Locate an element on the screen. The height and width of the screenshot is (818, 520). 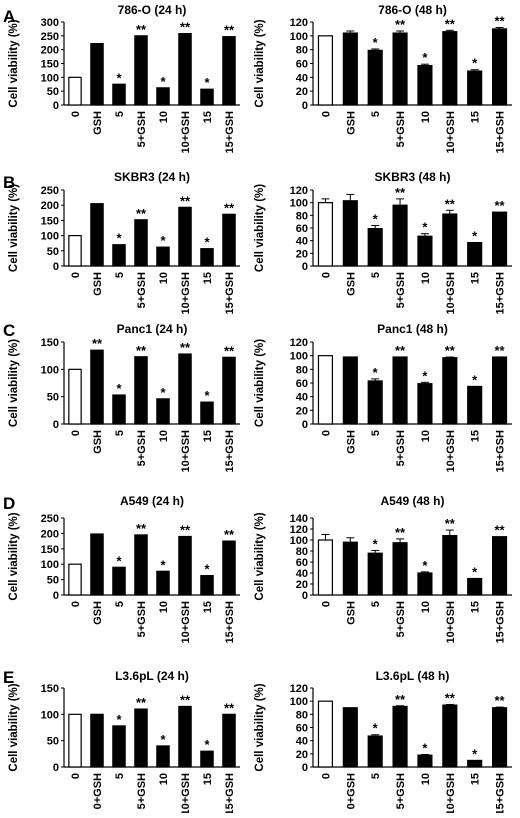
y-tick-label: 60 is located at coordinates (302, 729).